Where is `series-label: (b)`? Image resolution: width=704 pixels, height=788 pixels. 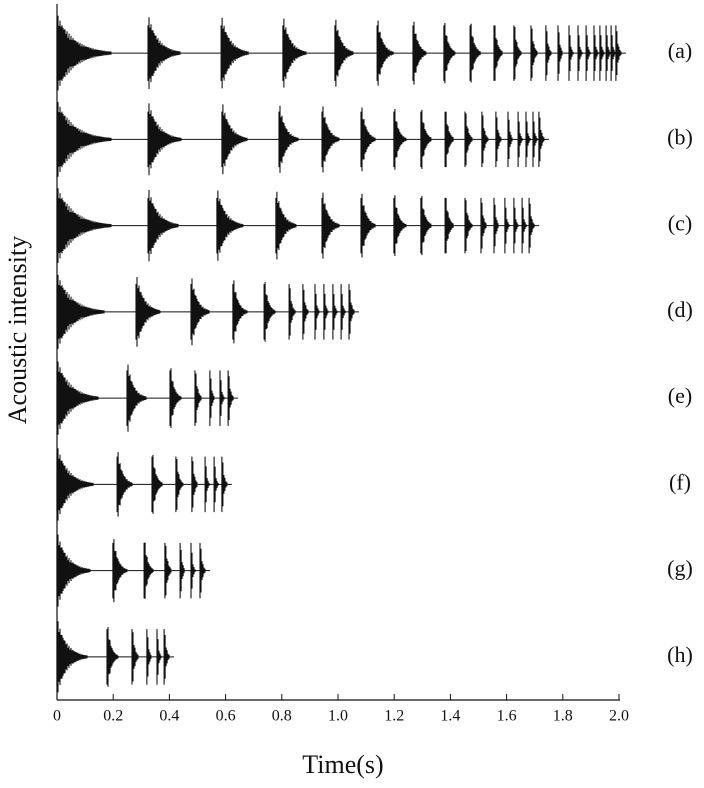 series-label: (b) is located at coordinates (680, 136).